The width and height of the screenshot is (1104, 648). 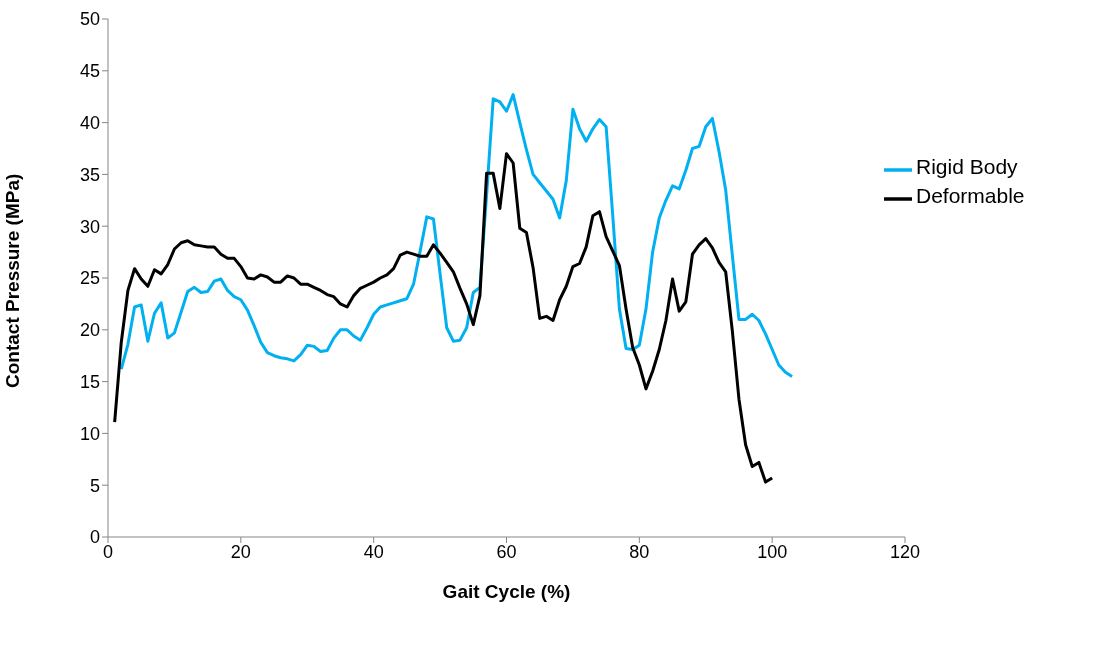 What do you see at coordinates (89, 226) in the screenshot?
I see `y-tick-label: 30` at bounding box center [89, 226].